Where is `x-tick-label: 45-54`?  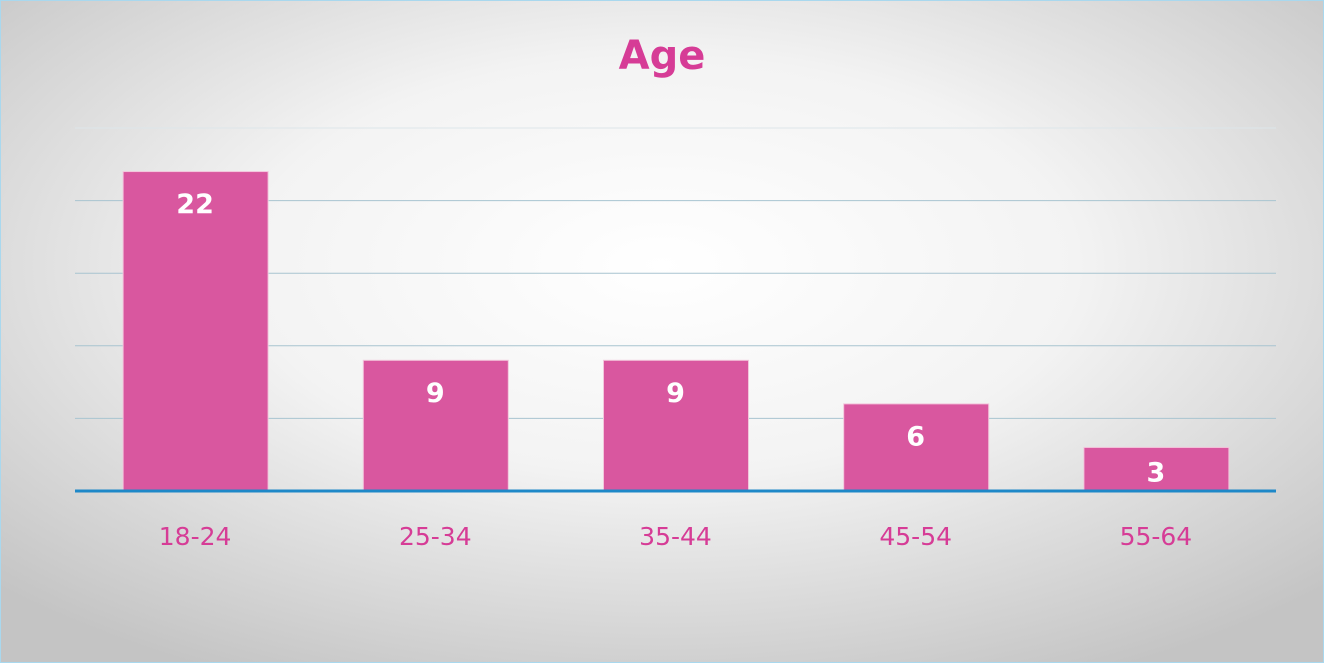 x-tick-label: 45-54 is located at coordinates (915, 536).